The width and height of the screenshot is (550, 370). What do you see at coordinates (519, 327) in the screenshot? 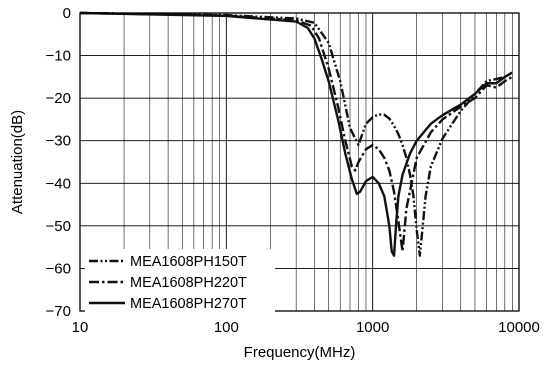
I see `x-tick-label: 10000` at bounding box center [519, 327].